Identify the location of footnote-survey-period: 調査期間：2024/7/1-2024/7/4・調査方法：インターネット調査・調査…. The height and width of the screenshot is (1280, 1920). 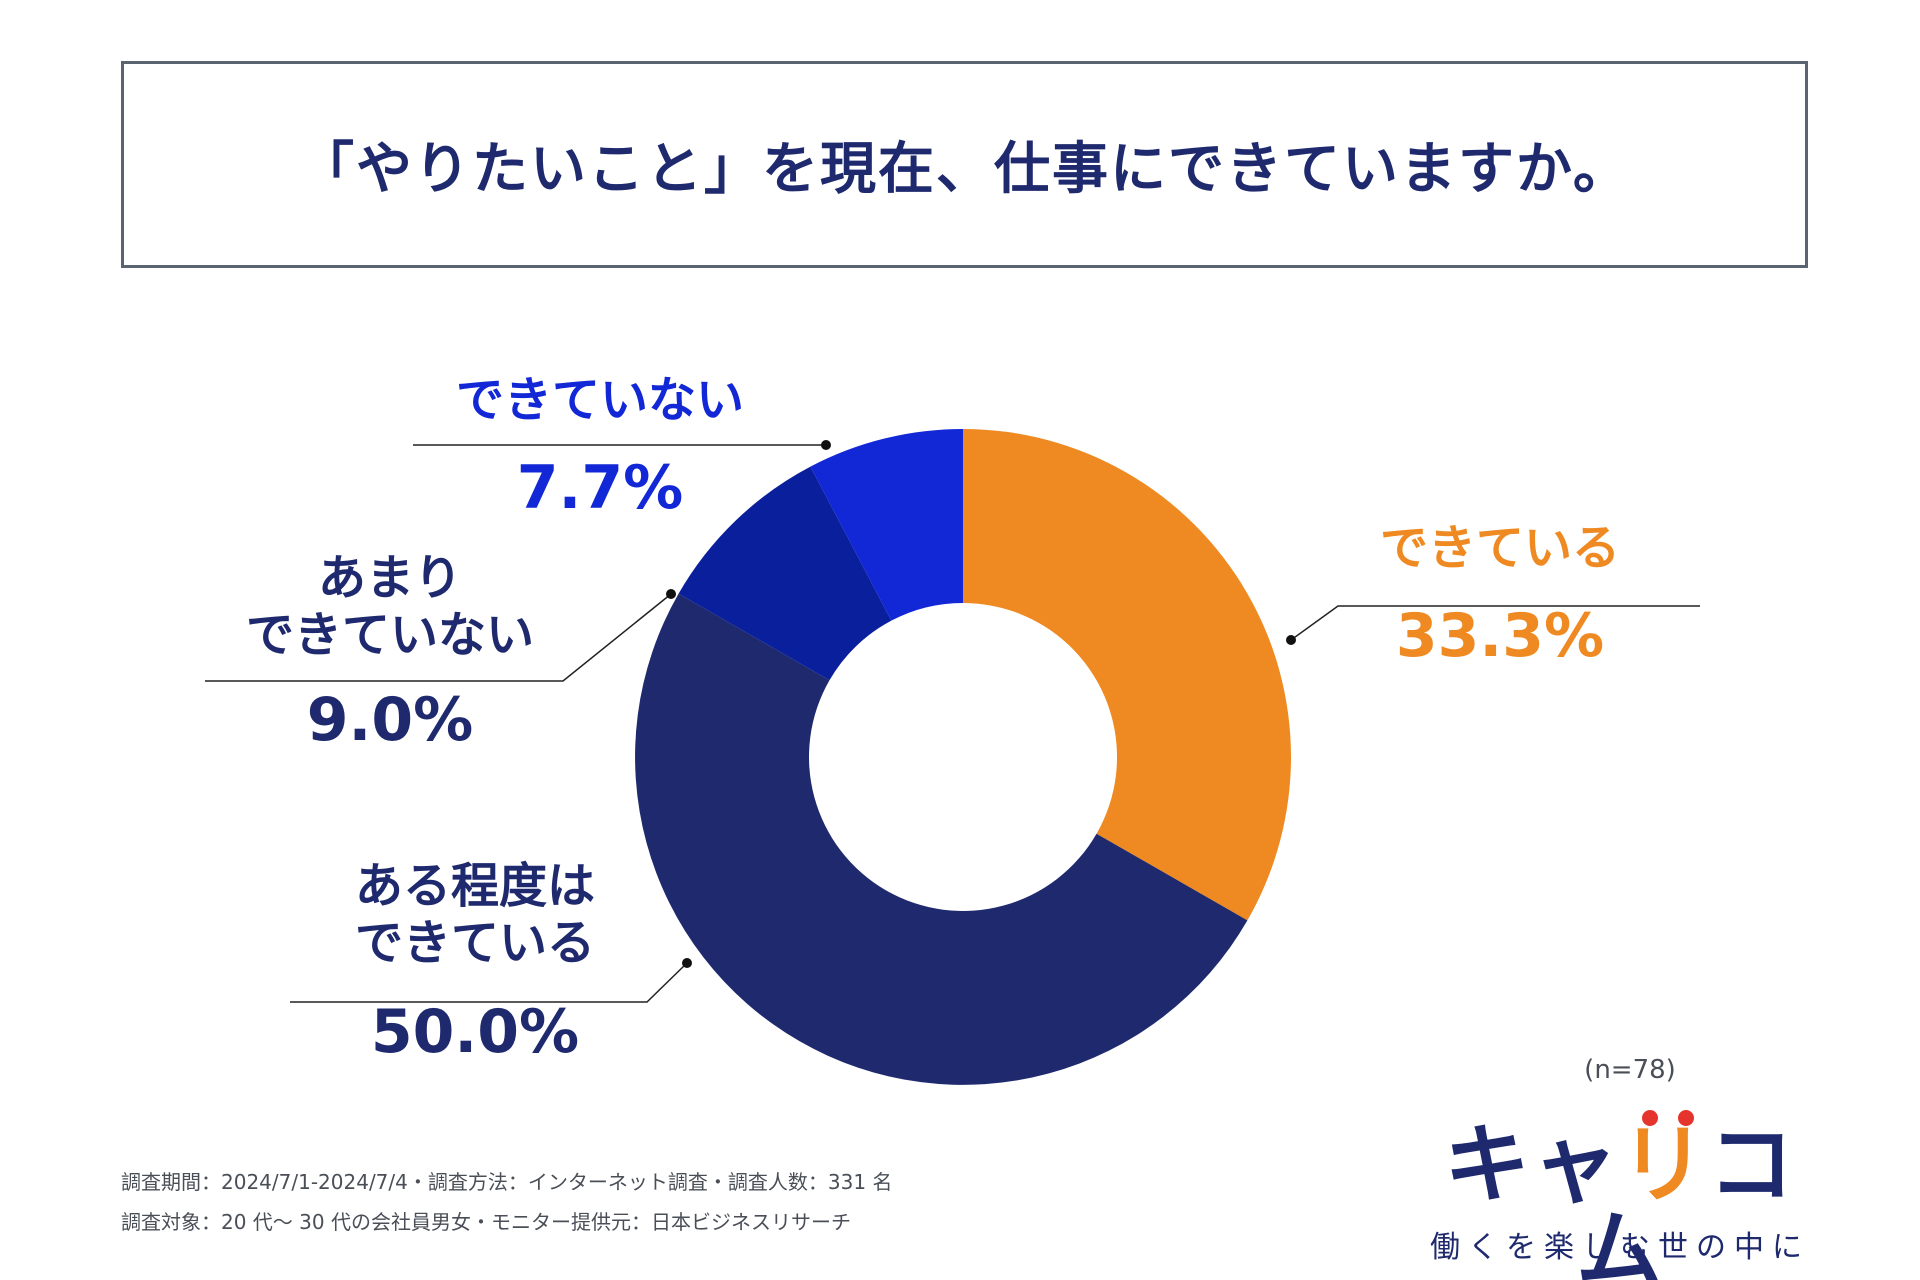
(507, 1182).